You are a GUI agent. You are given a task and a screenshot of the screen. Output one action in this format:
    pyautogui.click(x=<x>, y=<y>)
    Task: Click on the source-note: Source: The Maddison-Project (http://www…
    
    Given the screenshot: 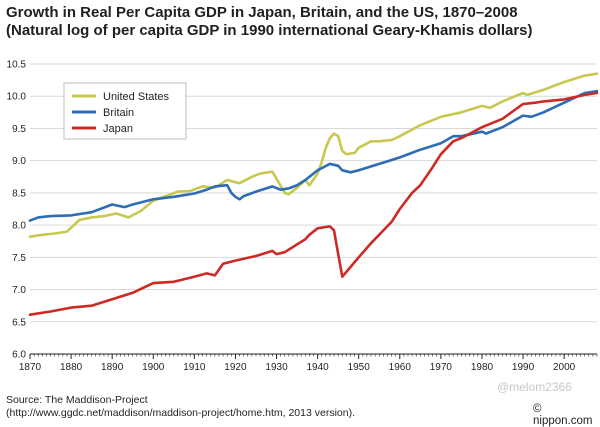 What is the action you would take?
    pyautogui.click(x=180, y=407)
    